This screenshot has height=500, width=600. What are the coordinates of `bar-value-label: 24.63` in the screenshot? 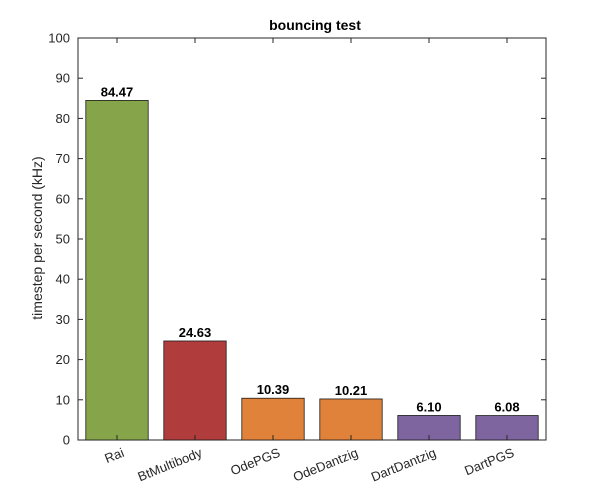 It's located at (195, 332).